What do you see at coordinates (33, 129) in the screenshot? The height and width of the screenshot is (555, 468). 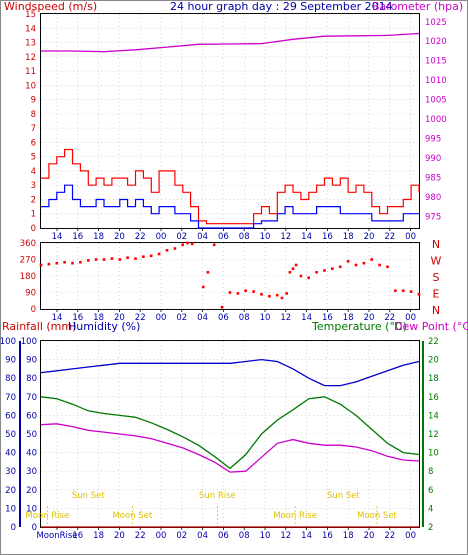 I see `p1-left-tick-7: 7` at bounding box center [33, 129].